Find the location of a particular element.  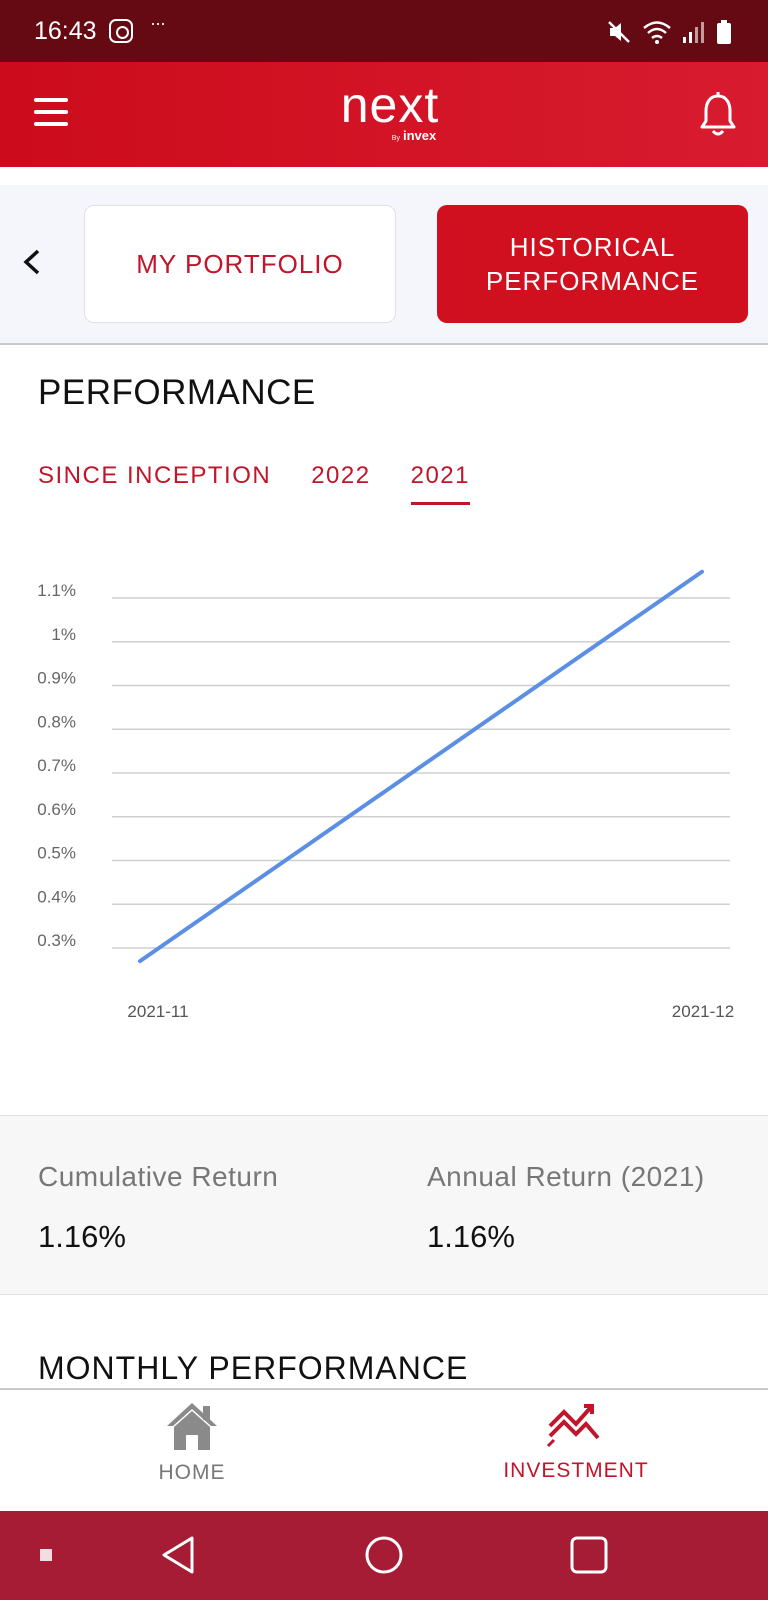

battery-icon is located at coordinates (724, 32).